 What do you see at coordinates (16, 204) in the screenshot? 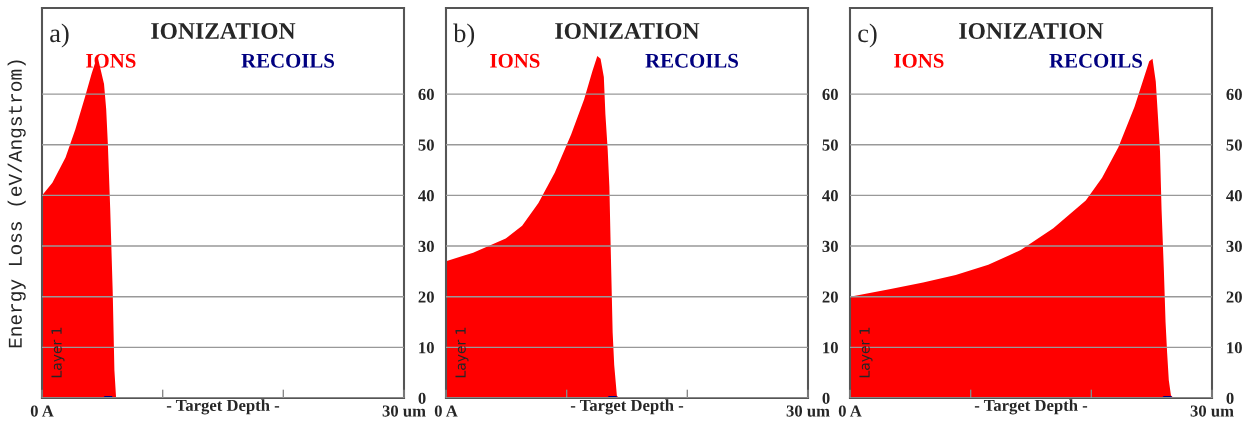
I see `y-axis-title: Energy Loss (eV/Angstrom)` at bounding box center [16, 204].